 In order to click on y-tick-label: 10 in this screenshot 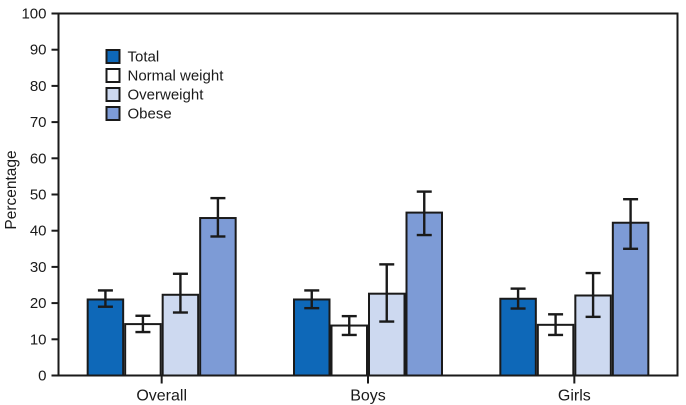, I will do `click(38, 339)`.